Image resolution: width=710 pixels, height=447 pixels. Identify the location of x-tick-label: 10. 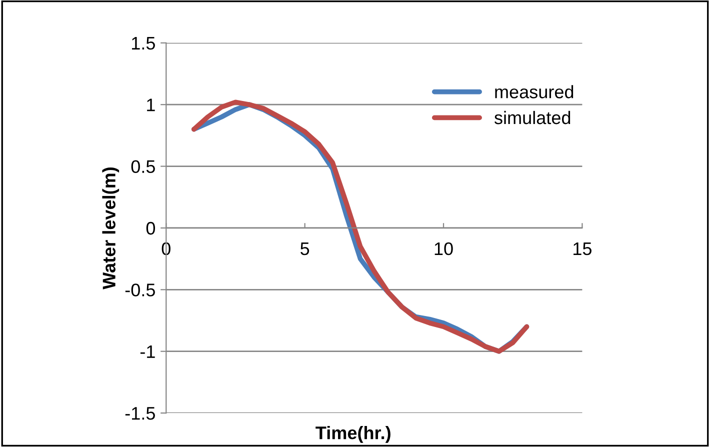
(443, 249).